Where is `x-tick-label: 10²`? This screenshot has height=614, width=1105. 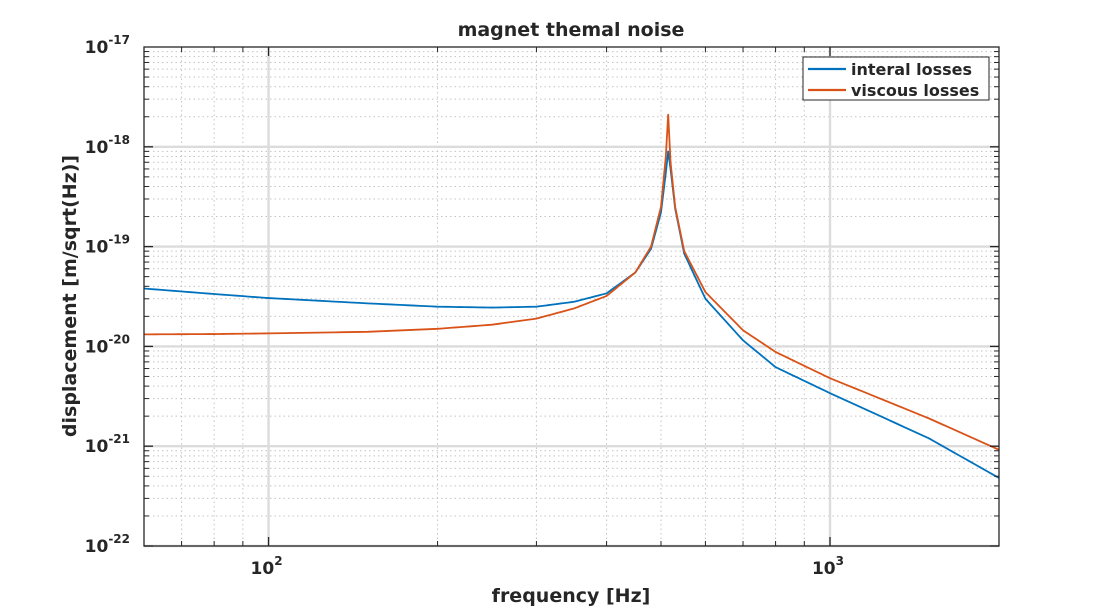 x-tick-label: 10² is located at coordinates (267, 566).